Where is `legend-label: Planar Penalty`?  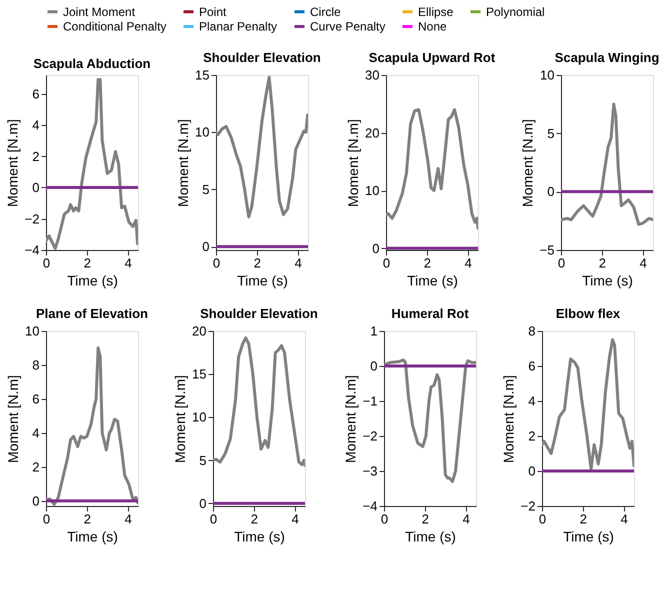 legend-label: Planar Penalty is located at coordinates (238, 27).